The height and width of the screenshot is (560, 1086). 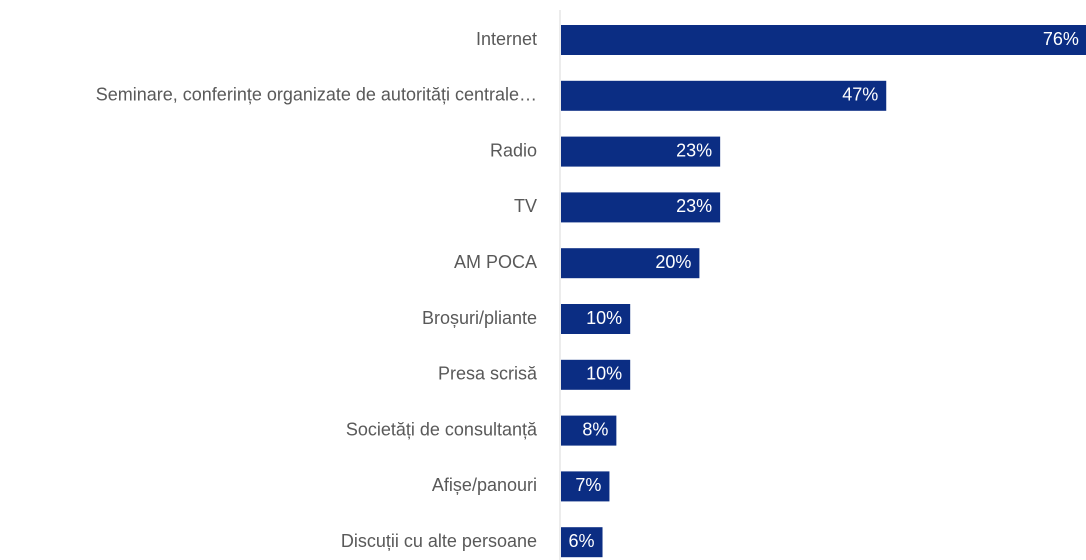 I want to click on category-label: Afișe/panouri, so click(x=484, y=485).